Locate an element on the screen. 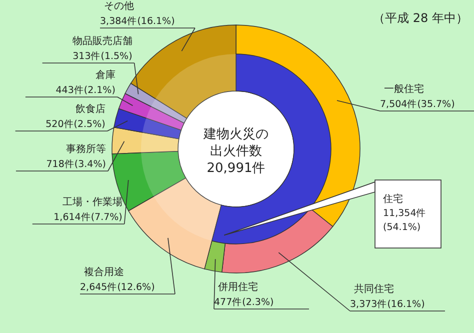 The height and width of the screenshot is (333, 474). slice-label: 住宅 is located at coordinates (393, 199).